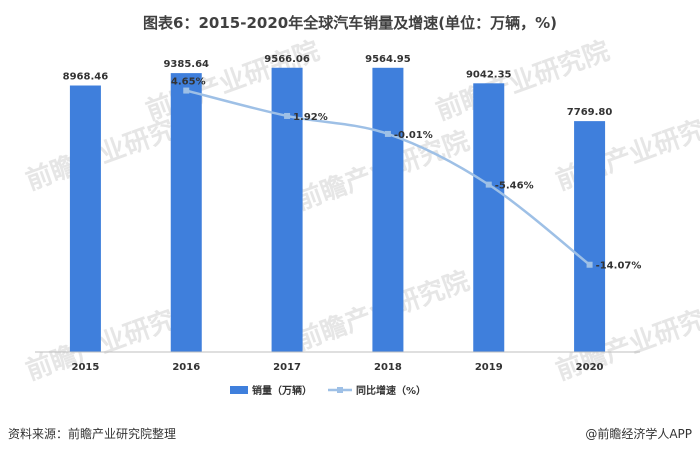  I want to click on bar-2017, so click(287, 210).